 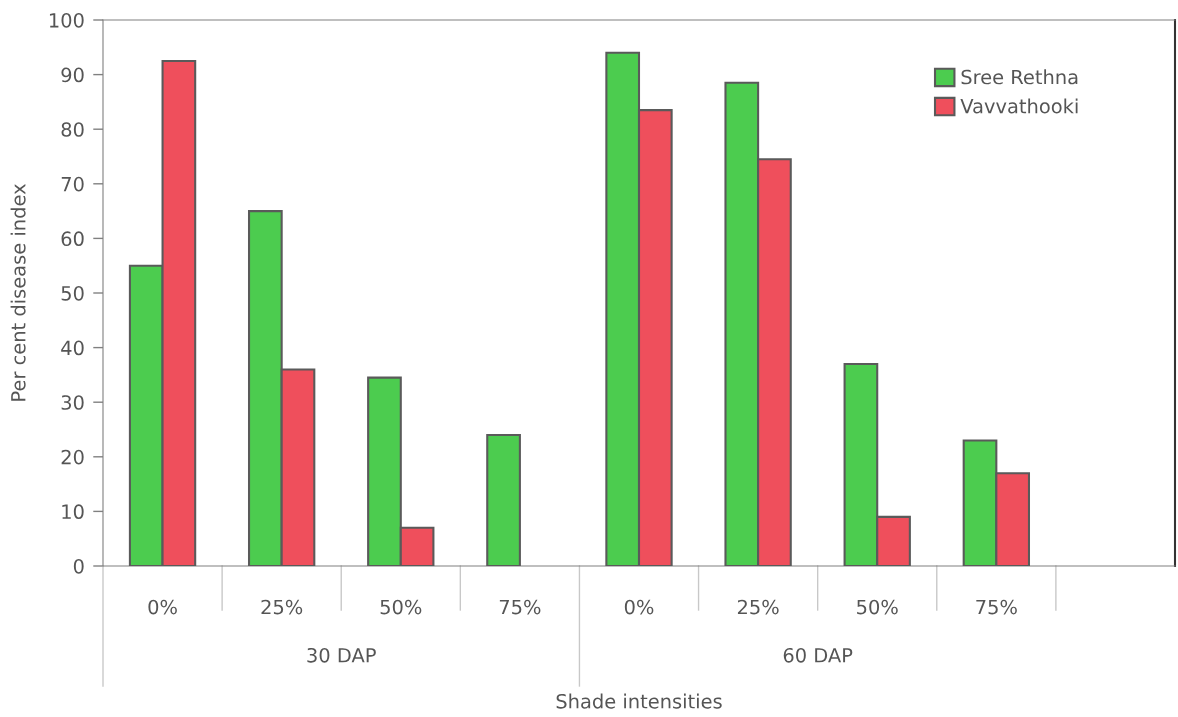 What do you see at coordinates (78, 566) in the screenshot?
I see `y-tick-label: 0` at bounding box center [78, 566].